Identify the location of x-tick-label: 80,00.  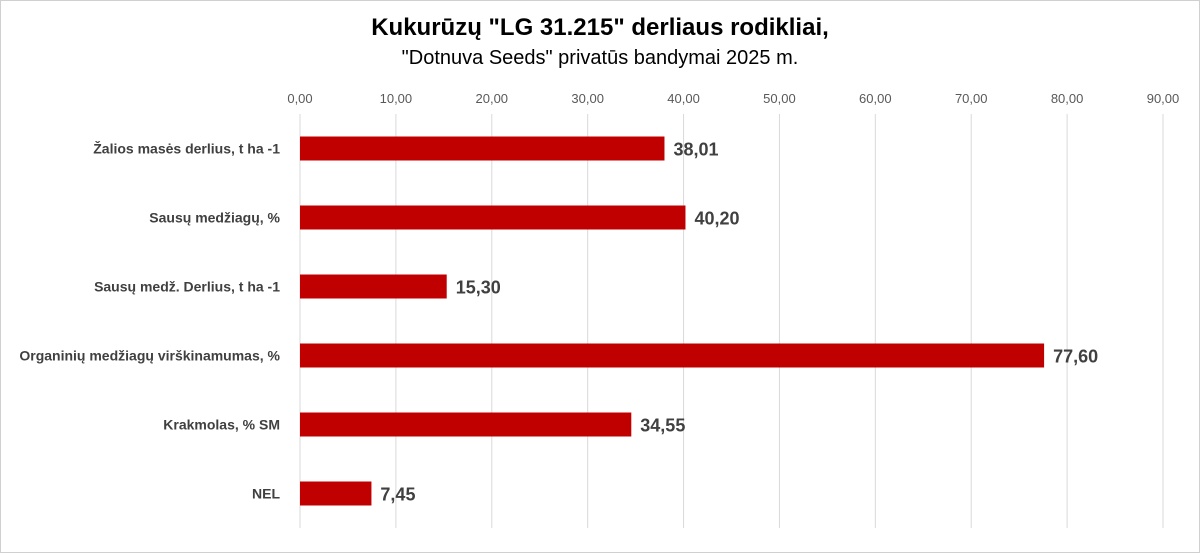
(1067, 98).